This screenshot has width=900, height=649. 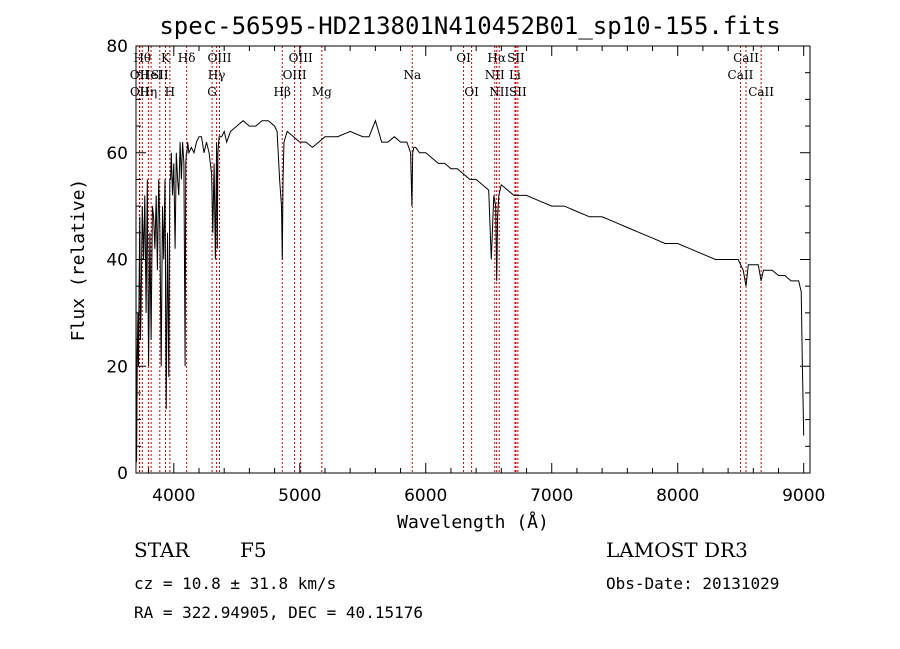 I want to click on x-tick-label: 9000, so click(x=803, y=496).